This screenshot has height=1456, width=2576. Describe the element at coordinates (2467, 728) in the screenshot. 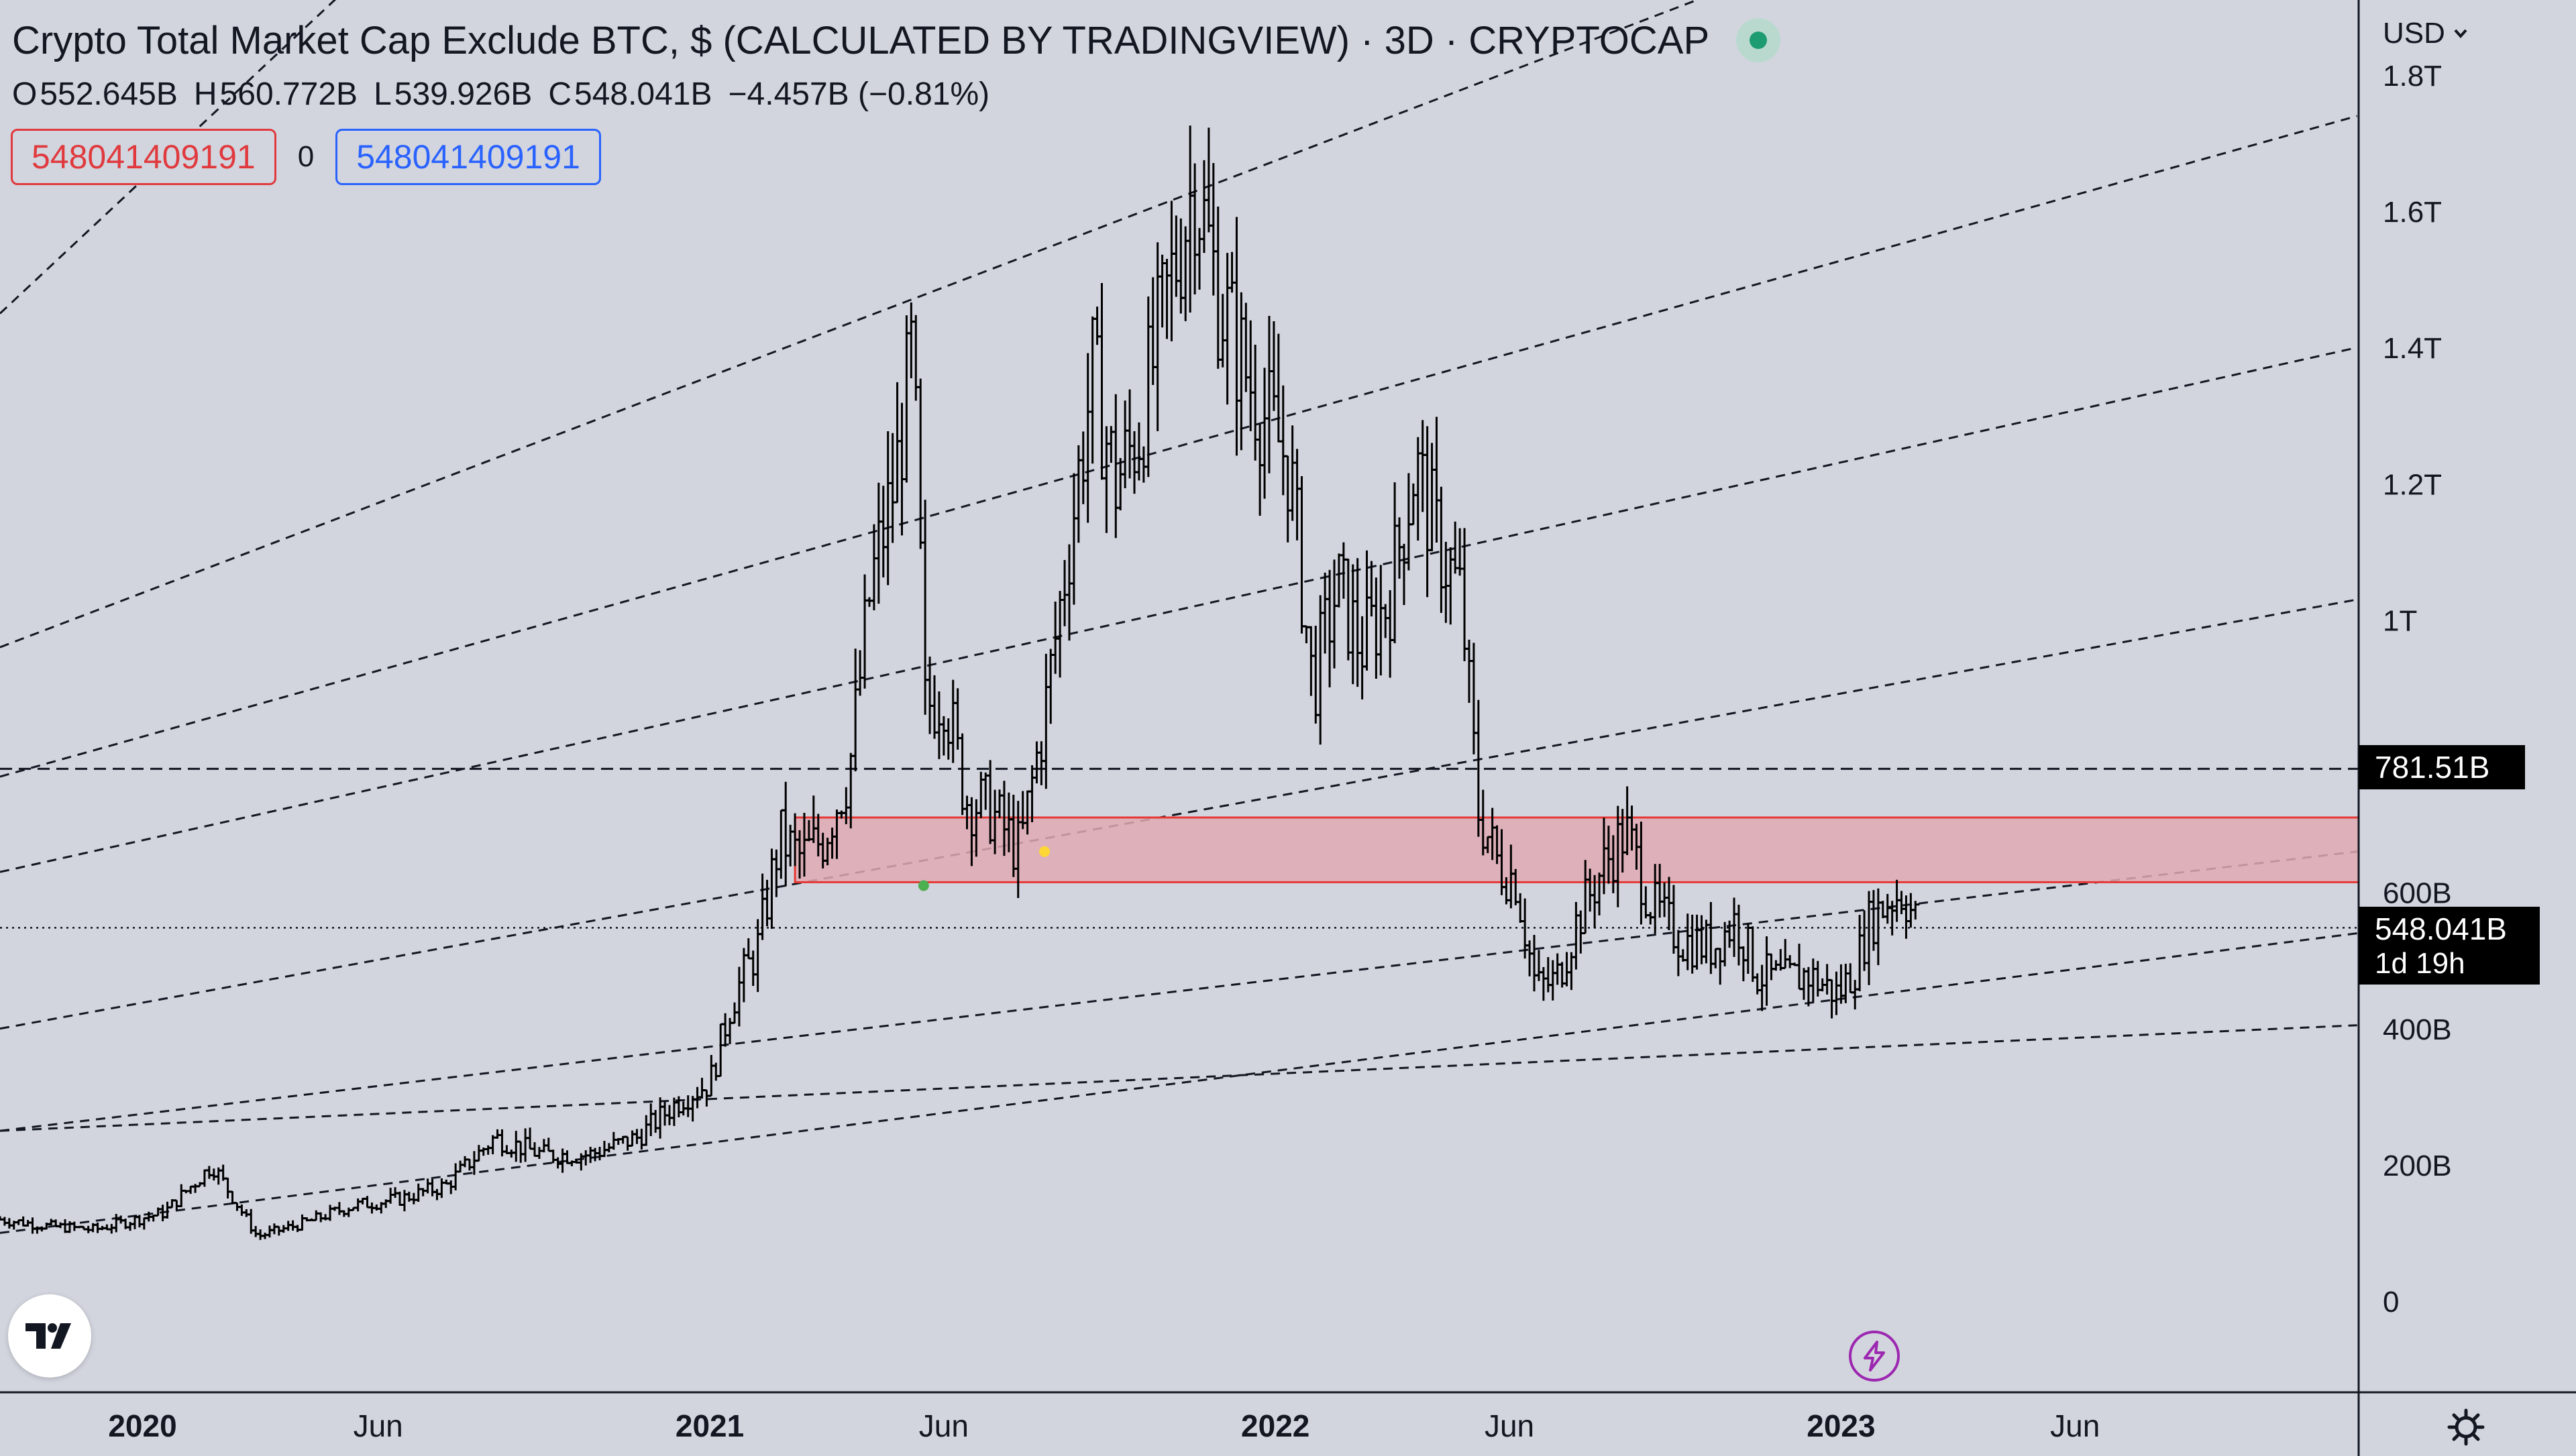

I see `price-scale-background` at that location.